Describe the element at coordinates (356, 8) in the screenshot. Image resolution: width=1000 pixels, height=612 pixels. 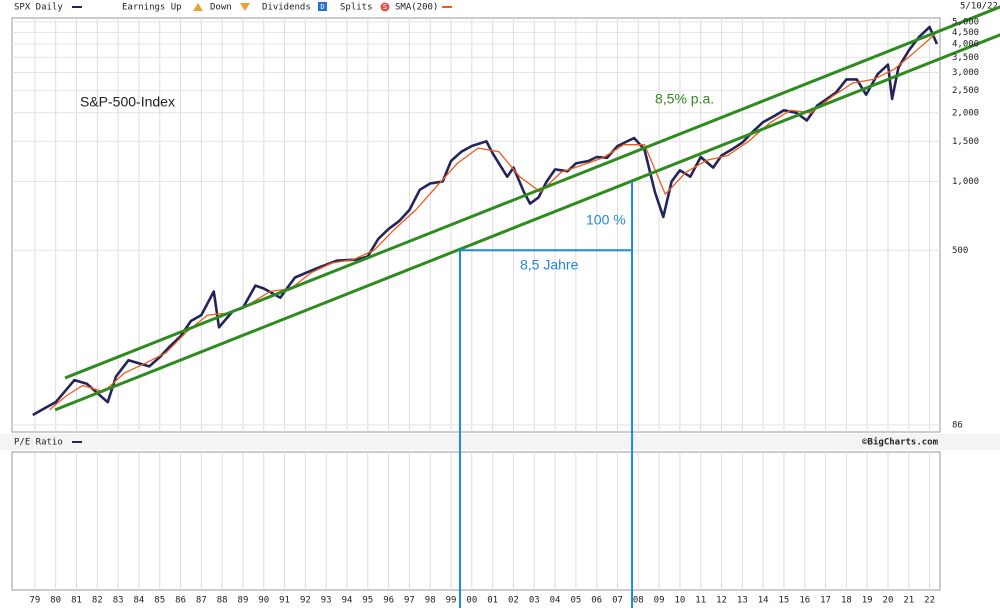
I see `legend-label: Splits` at that location.